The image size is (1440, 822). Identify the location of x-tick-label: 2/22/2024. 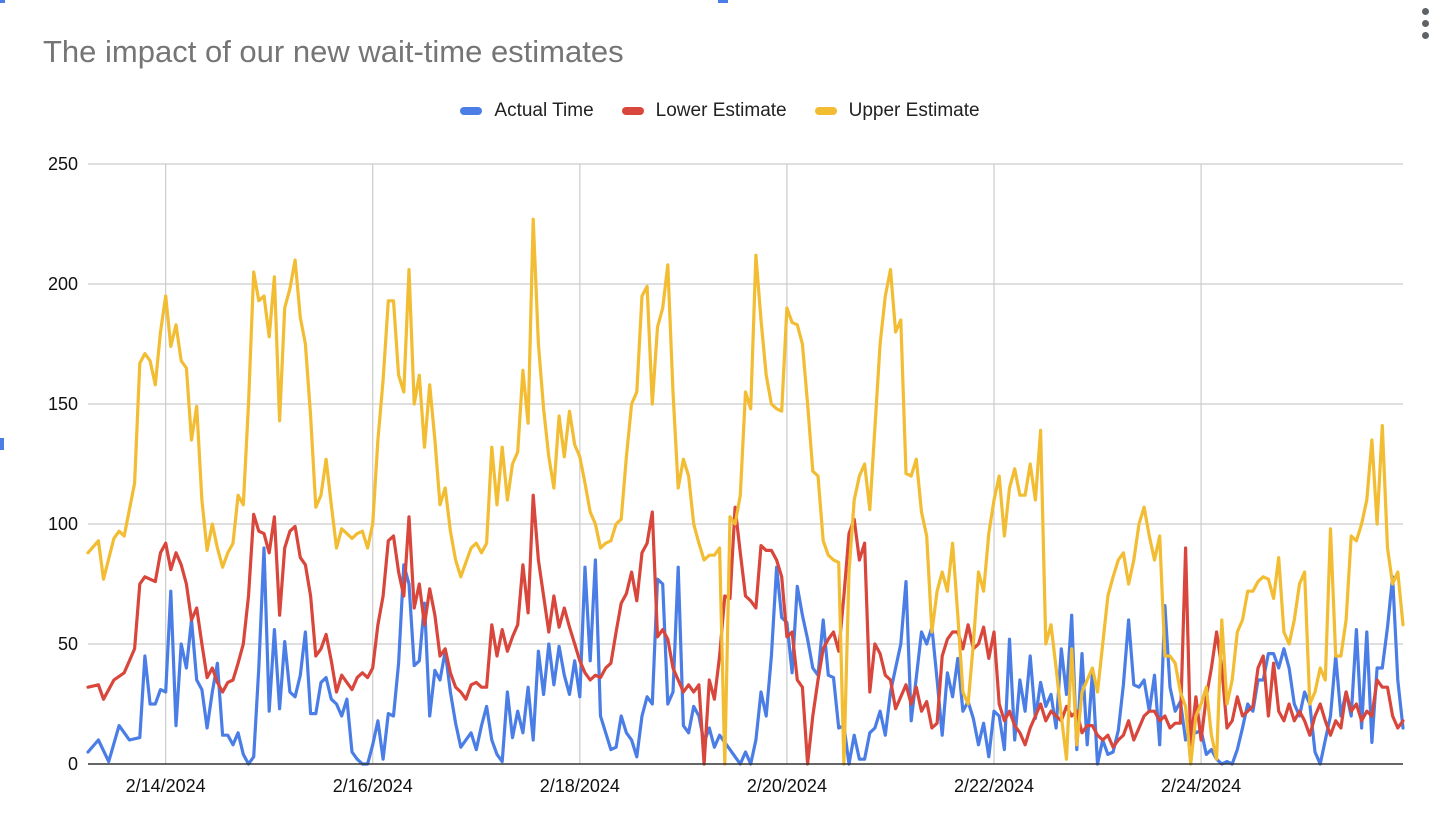
(994, 786).